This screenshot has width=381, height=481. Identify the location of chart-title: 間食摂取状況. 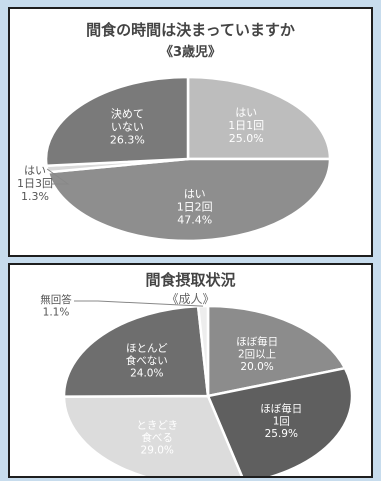
(190, 280).